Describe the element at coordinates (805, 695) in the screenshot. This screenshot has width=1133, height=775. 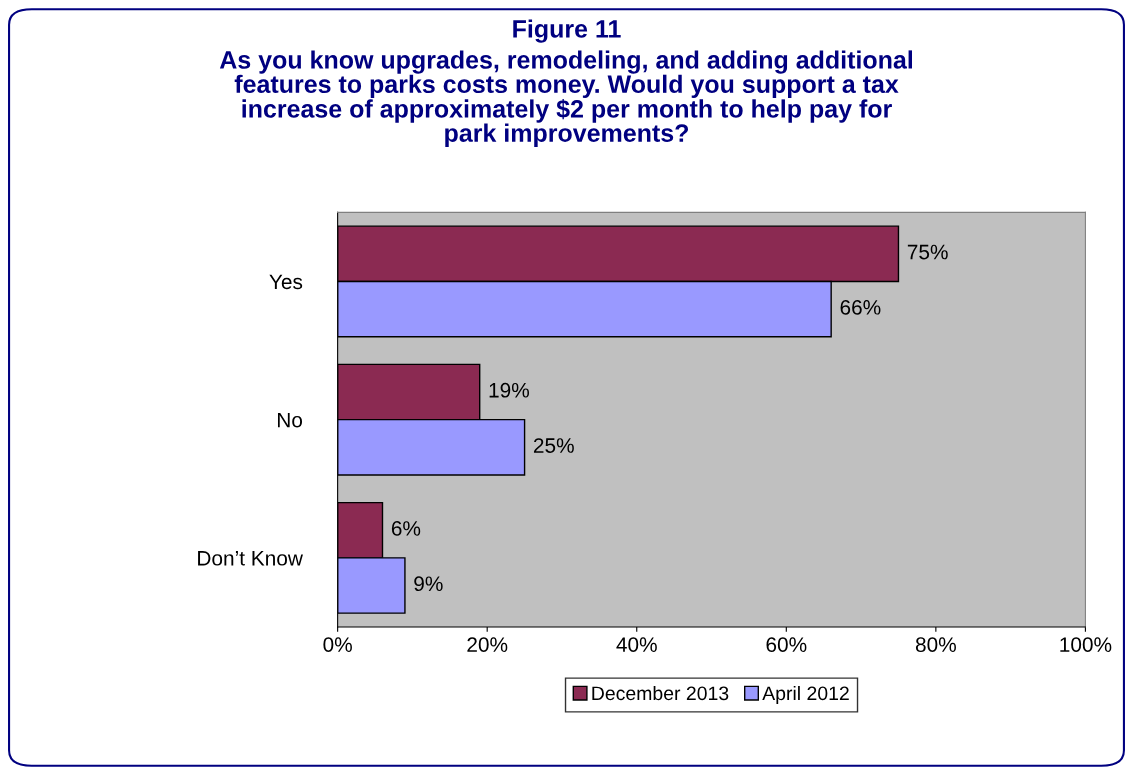
I see `legend-label: April 2012` at that location.